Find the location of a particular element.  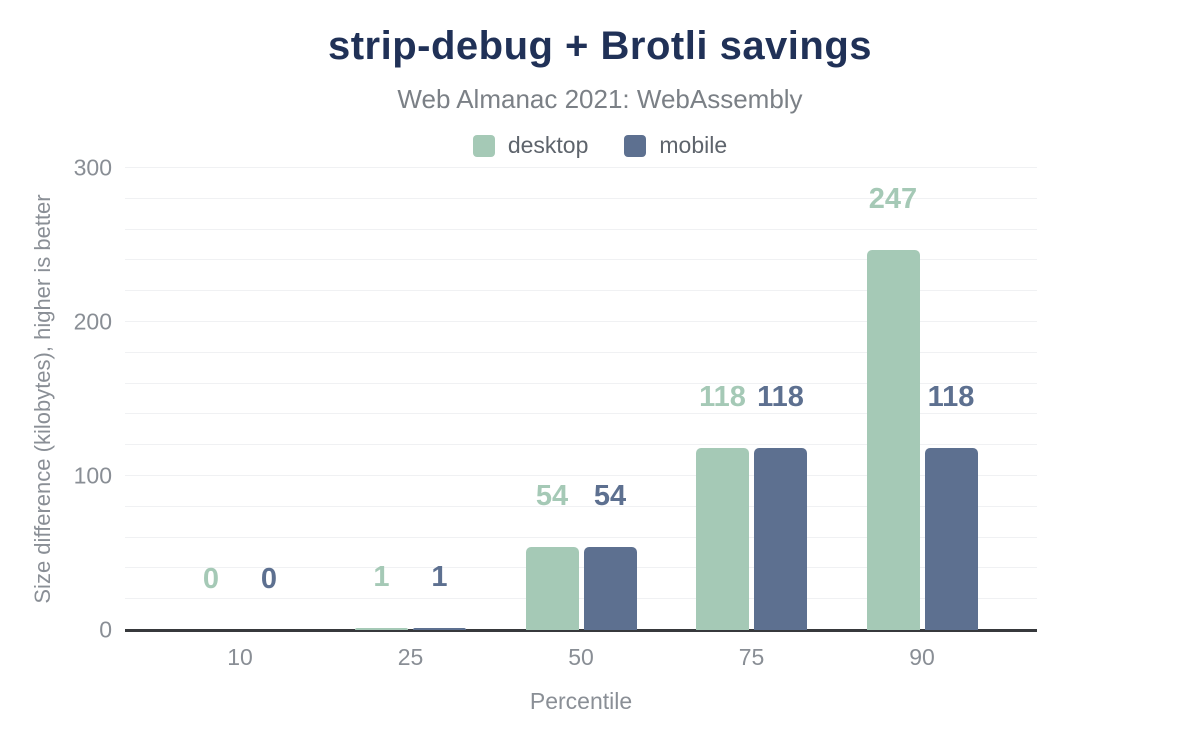

bar-mobile-p75 is located at coordinates (780, 539).